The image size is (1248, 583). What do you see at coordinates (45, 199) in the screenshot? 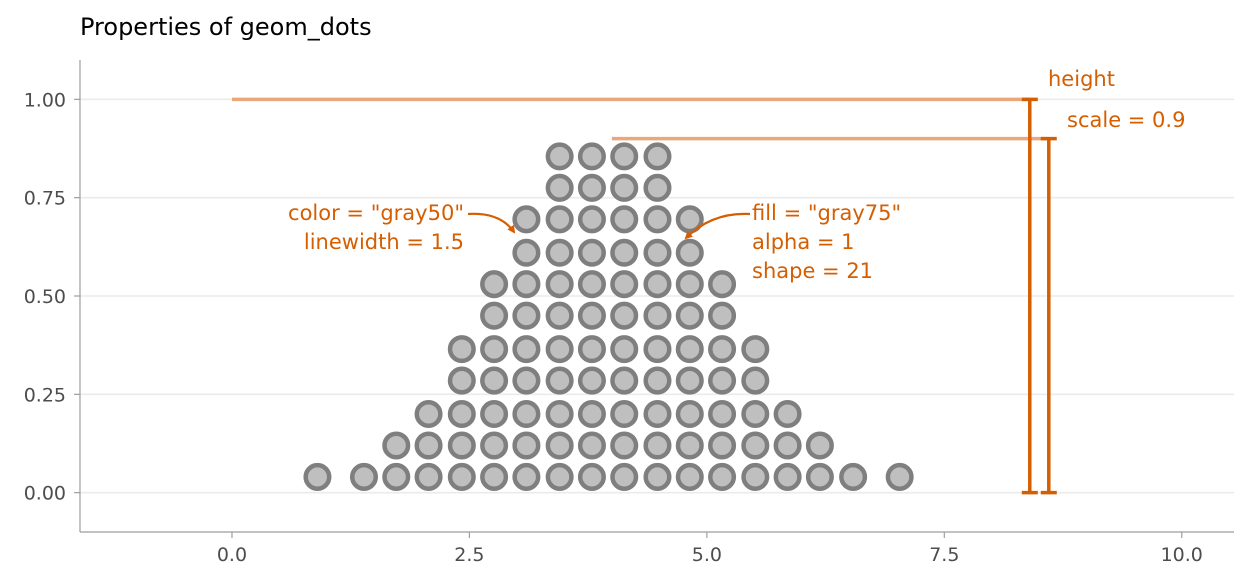
I see `y-tick-label-3: 0.75` at bounding box center [45, 199].